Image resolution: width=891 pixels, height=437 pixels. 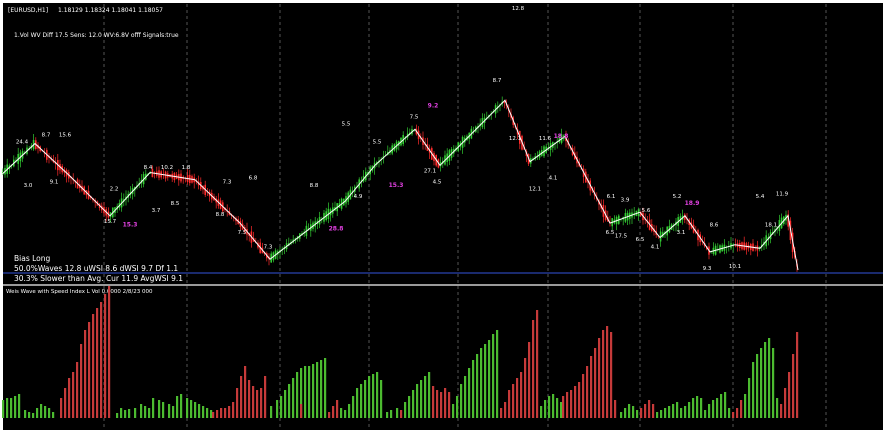 What do you see at coordinates (681, 233) in the screenshot?
I see `wave-label: 3.1` at bounding box center [681, 233].